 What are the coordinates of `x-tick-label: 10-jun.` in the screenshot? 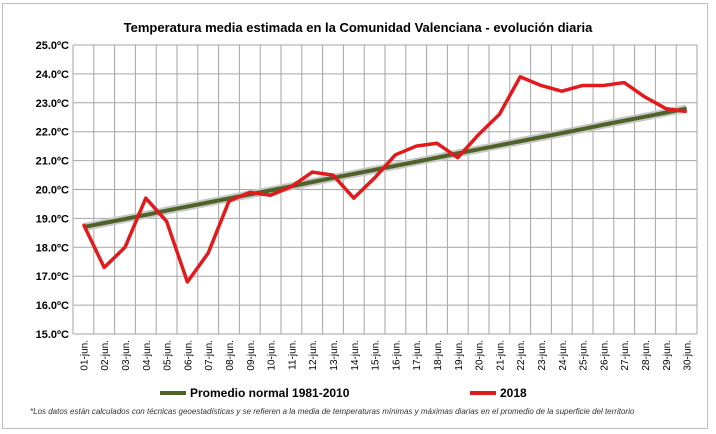 It's located at (272, 355).